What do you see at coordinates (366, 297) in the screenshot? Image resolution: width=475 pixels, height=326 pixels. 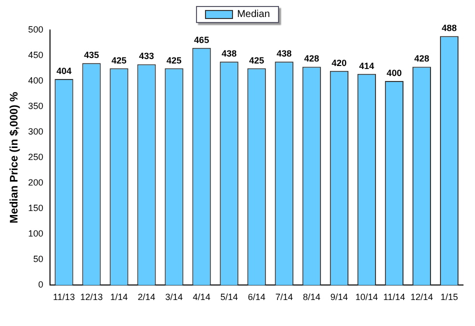 I see `x-tick-label: 10/14` at bounding box center [366, 297].